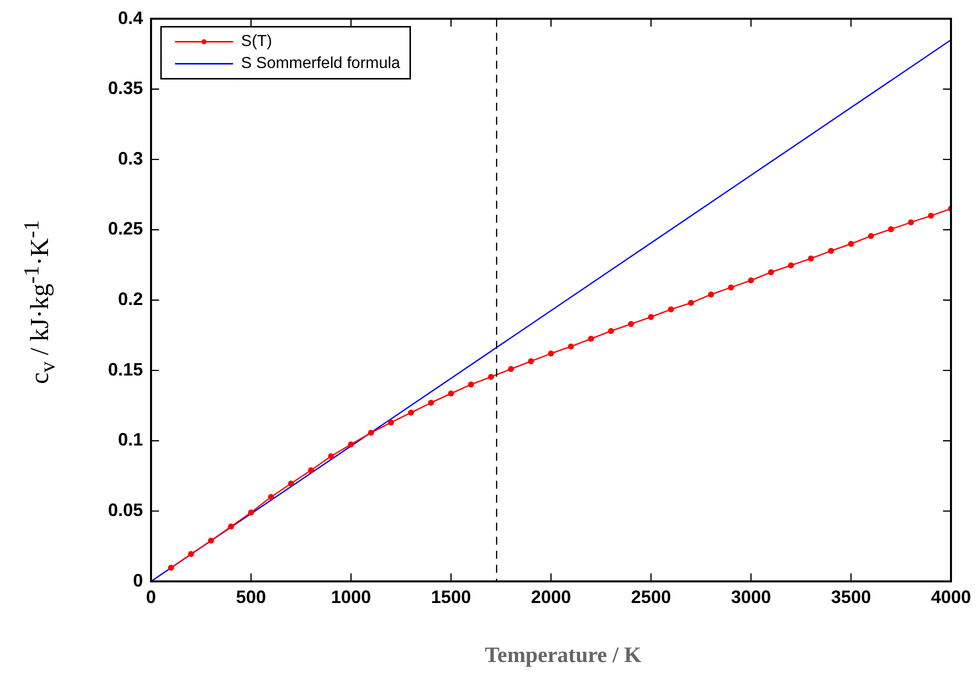  Describe the element at coordinates (131, 158) in the screenshot. I see `y-tick-label: 0.3` at that location.